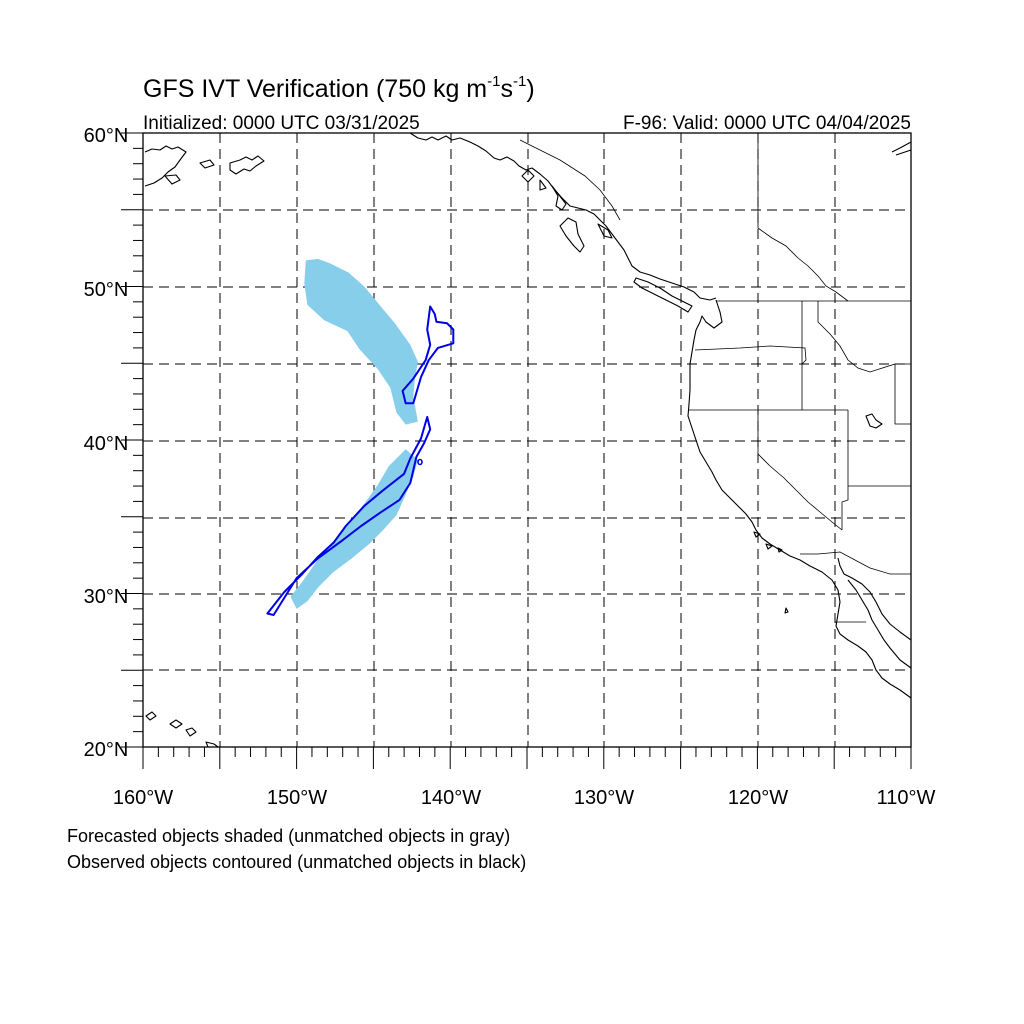  I want to click on observed-objects, so click(360, 460).